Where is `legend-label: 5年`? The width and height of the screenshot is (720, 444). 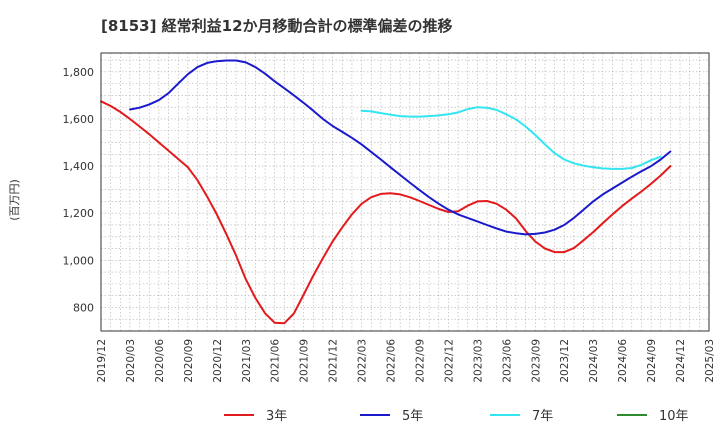 legend-label: 5年 is located at coordinates (412, 416).